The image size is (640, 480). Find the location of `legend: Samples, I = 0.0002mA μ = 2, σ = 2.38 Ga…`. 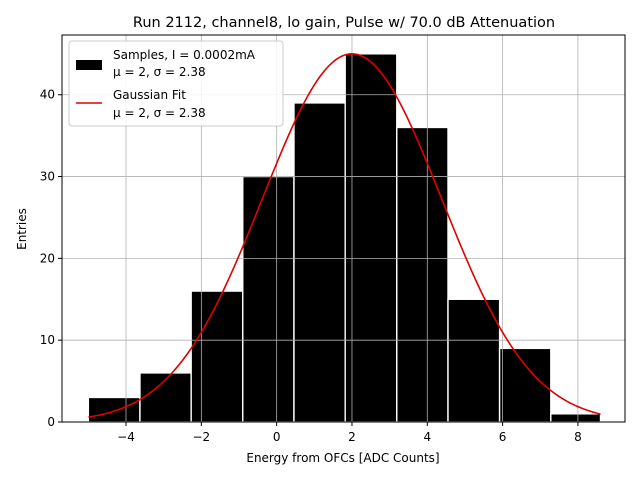

legend: Samples, I = 0.0002mA μ = 2, σ = 2.38 Ga… is located at coordinates (176, 83).